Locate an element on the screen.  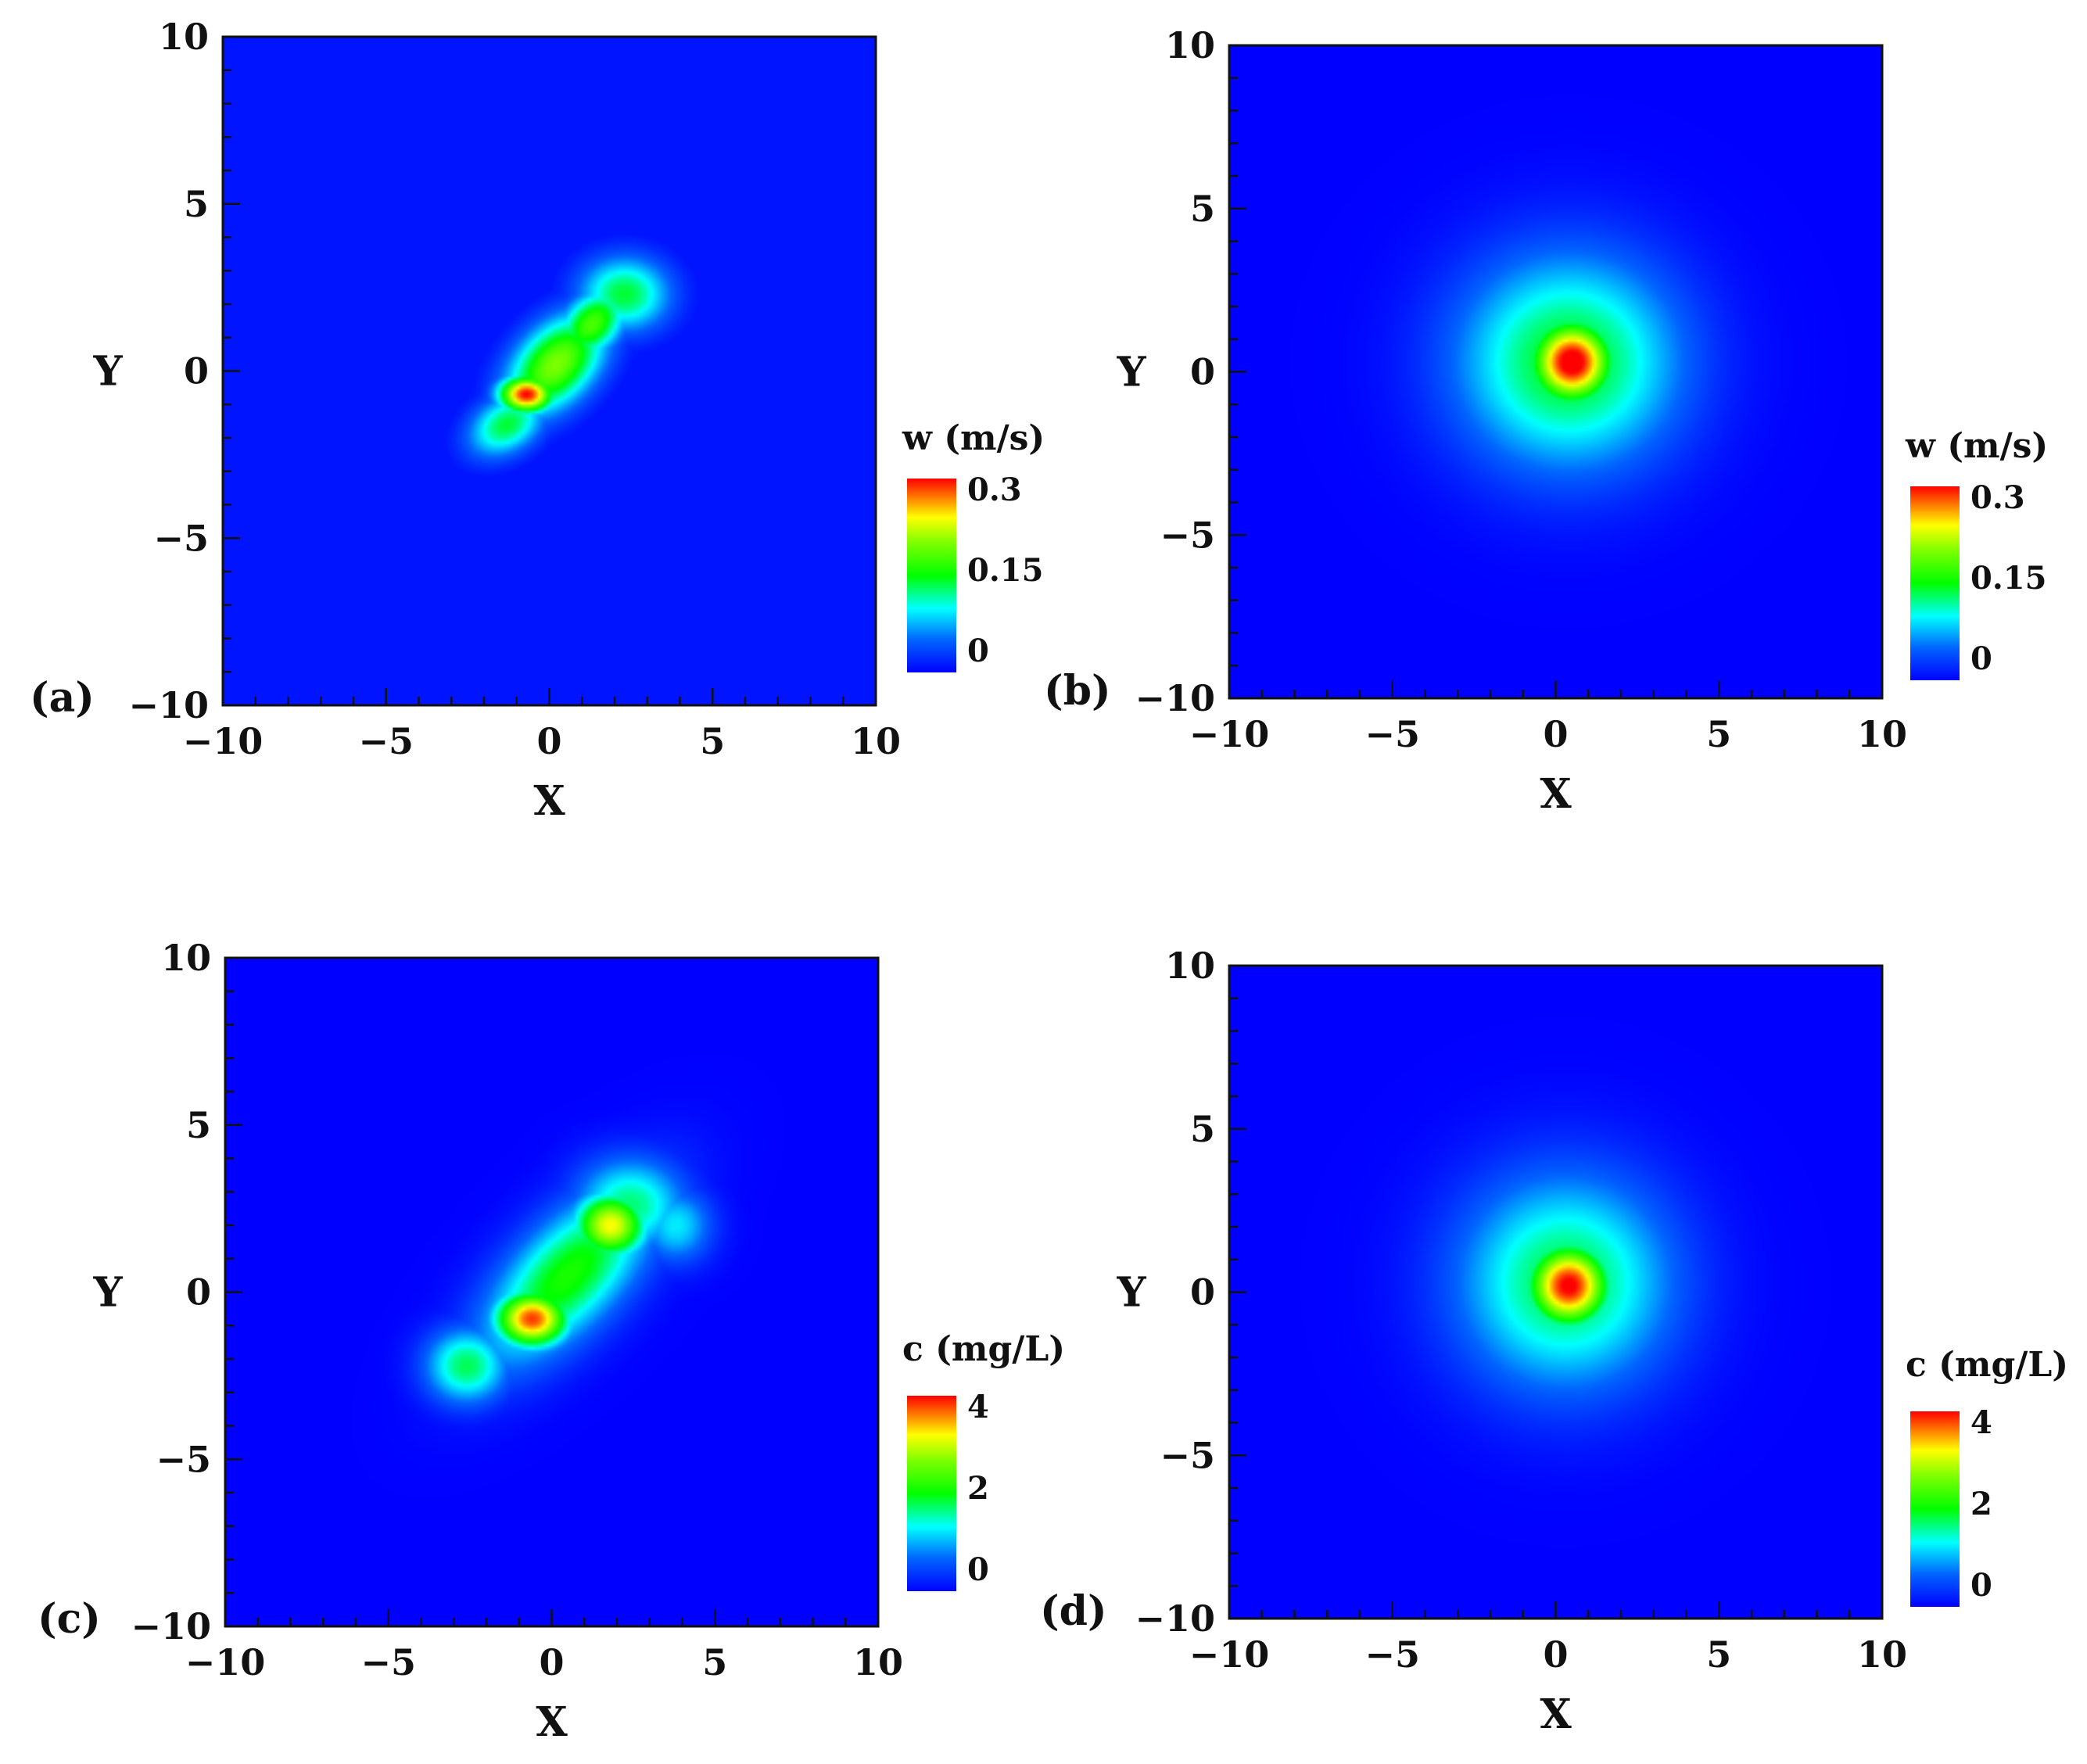
panel-label: (c) is located at coordinates (69, 1619).